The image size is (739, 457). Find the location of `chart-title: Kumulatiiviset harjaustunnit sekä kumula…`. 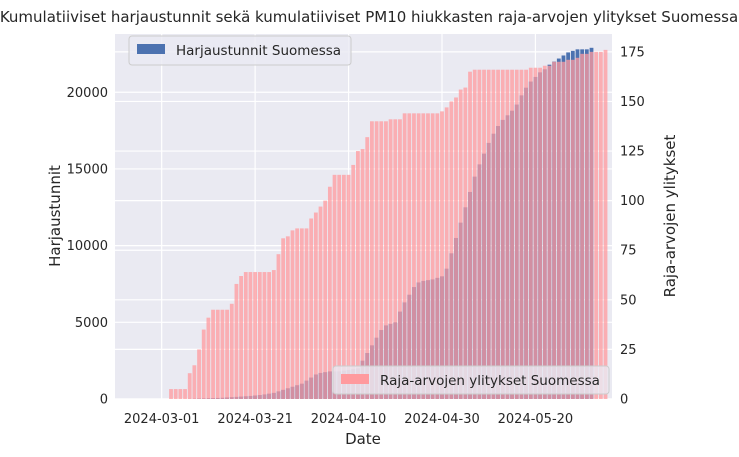

chart-title: Kumulatiiviset harjaustunnit sekä kumula… is located at coordinates (369, 17).